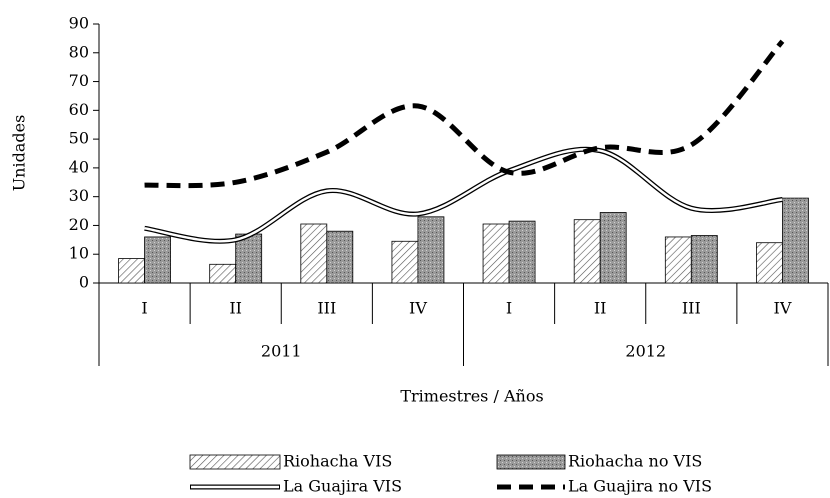 The height and width of the screenshot is (498, 830). Describe the element at coordinates (79, 138) in the screenshot. I see `y-tick-label: 50` at that location.